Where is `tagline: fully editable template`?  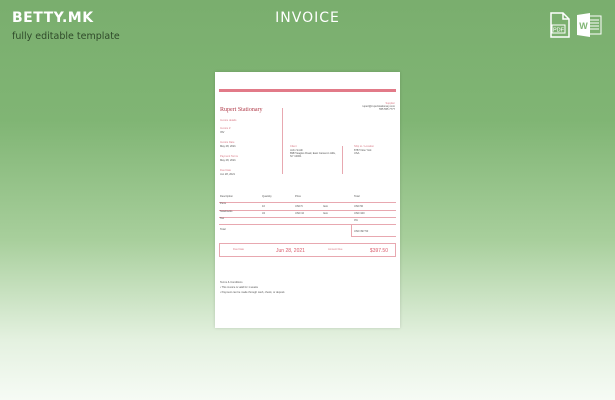 tagline: fully editable template is located at coordinates (66, 36).